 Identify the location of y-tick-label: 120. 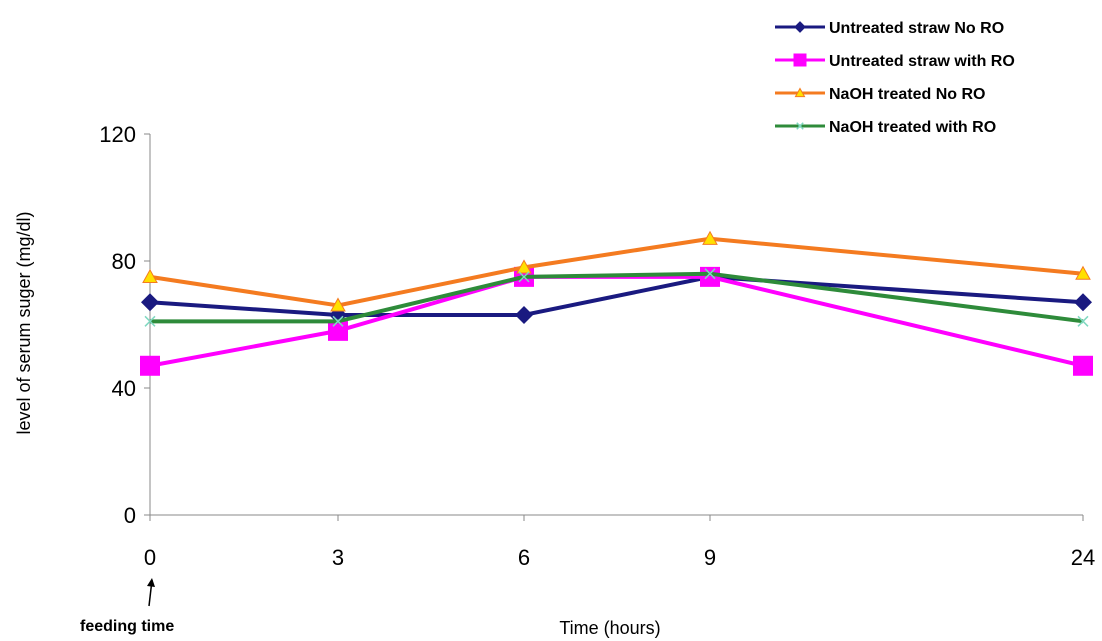
(117, 134).